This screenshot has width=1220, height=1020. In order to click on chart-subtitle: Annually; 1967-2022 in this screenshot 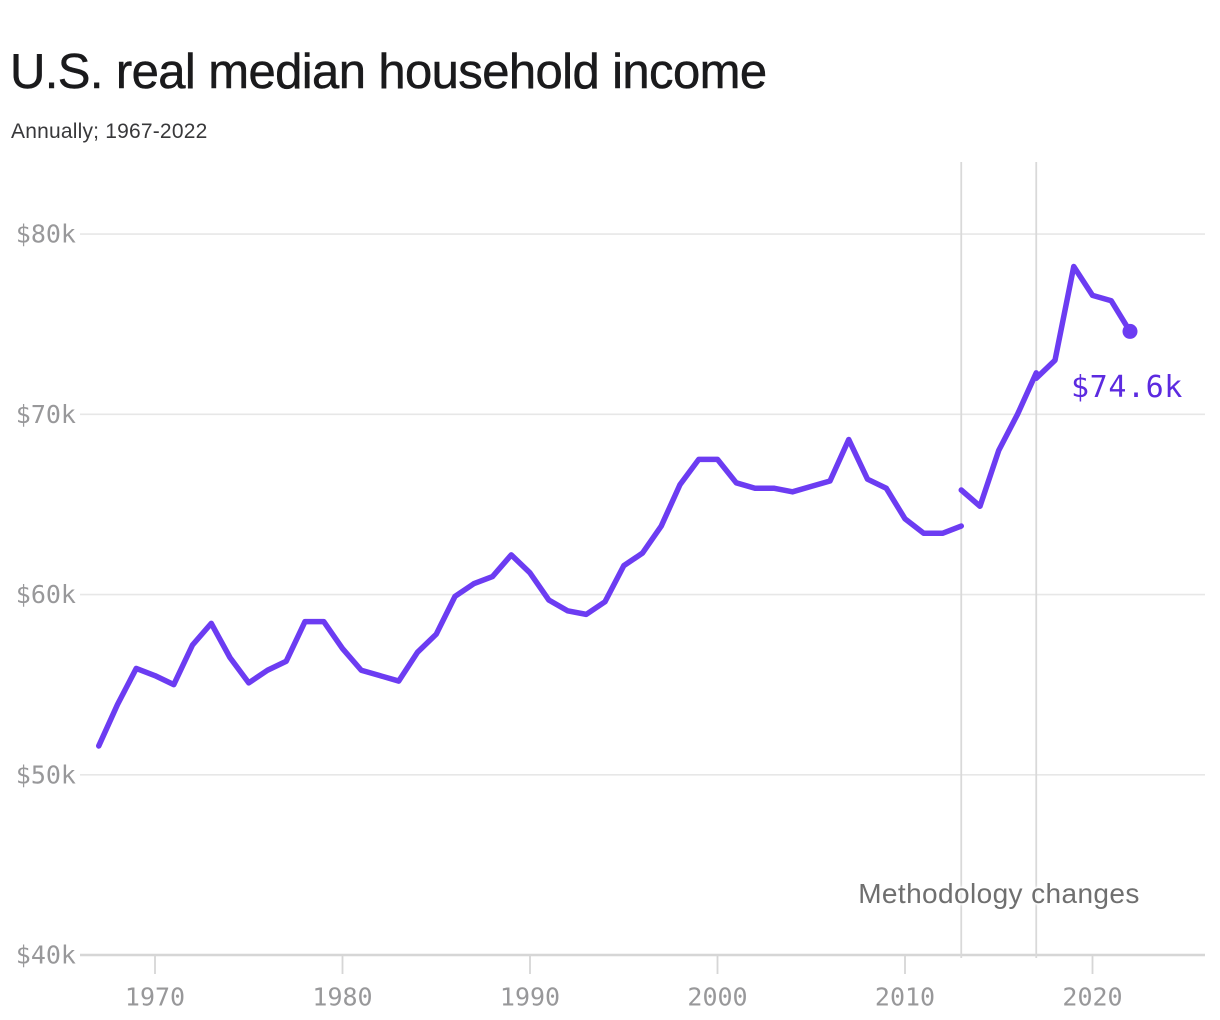, I will do `click(109, 131)`.